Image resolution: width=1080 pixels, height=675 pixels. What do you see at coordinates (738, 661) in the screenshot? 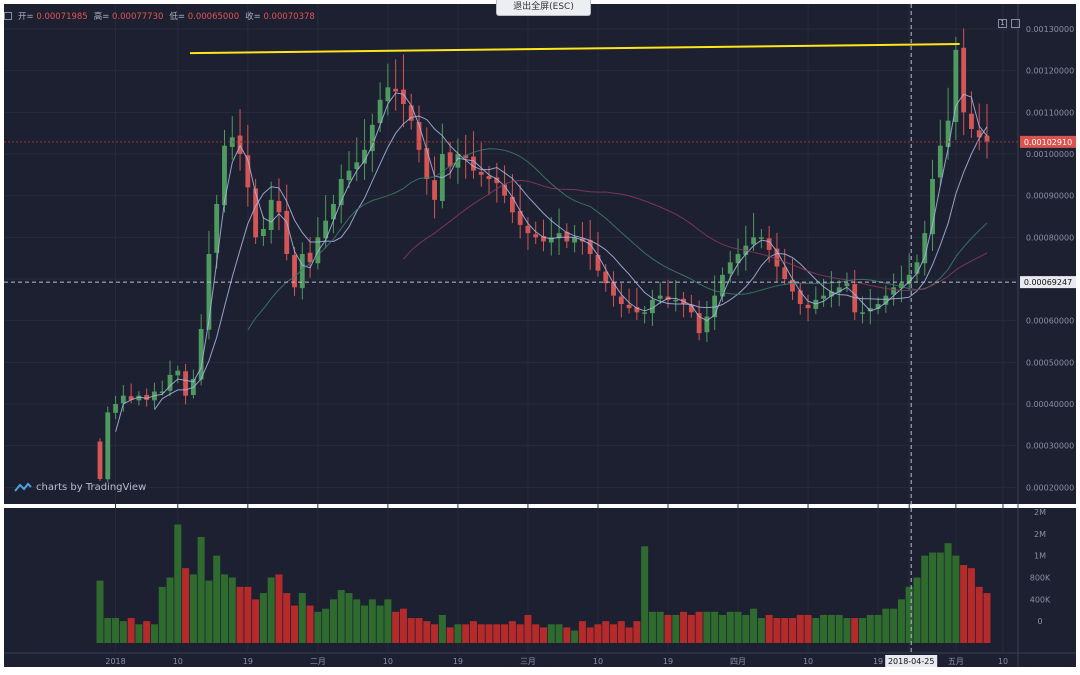
I see `time-tick-label: 四月` at bounding box center [738, 661].